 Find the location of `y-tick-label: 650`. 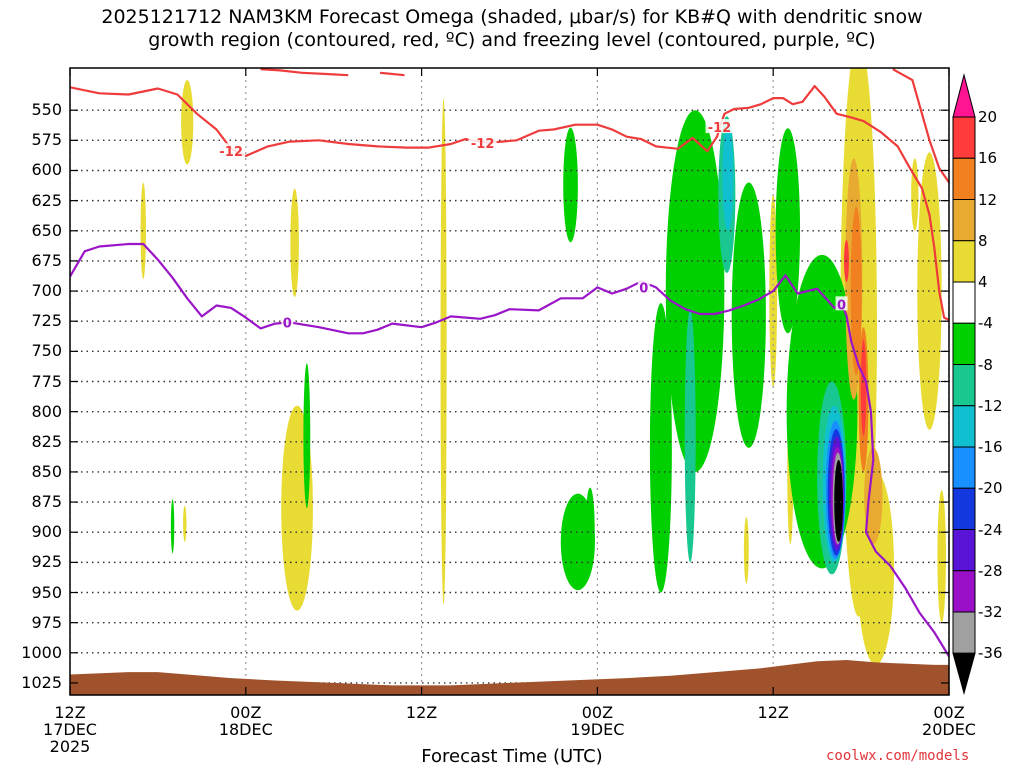

y-tick-label: 650 is located at coordinates (46, 230).